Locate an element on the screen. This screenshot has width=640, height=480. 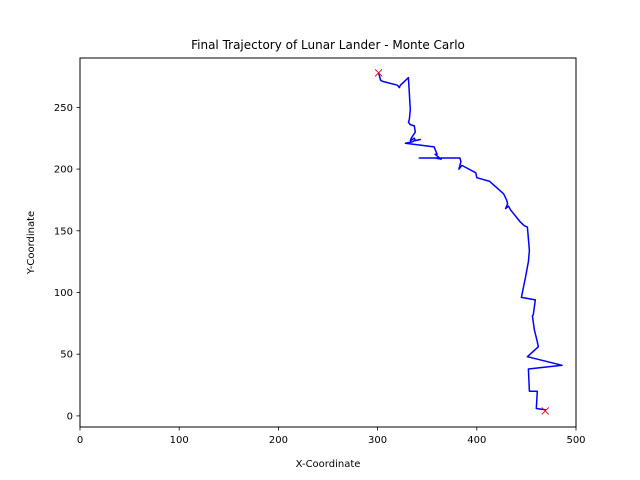
x-tick-label: 200 is located at coordinates (278, 440).